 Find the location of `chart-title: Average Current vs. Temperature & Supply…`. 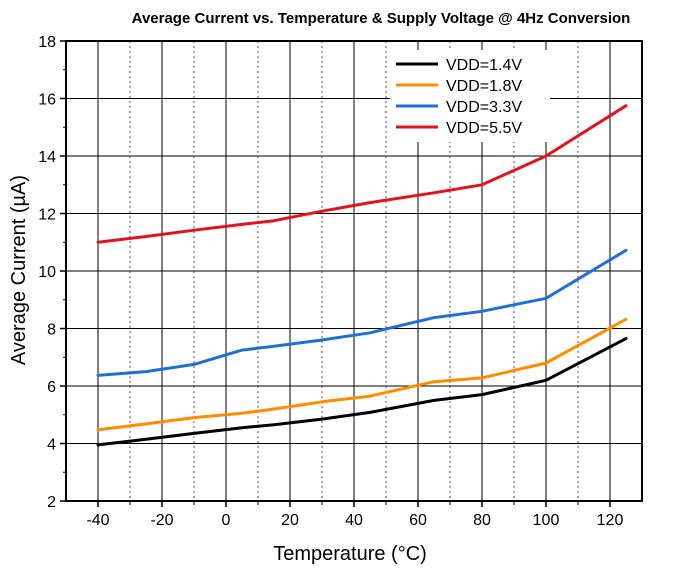

chart-title: Average Current vs. Temperature & Supply… is located at coordinates (381, 18).